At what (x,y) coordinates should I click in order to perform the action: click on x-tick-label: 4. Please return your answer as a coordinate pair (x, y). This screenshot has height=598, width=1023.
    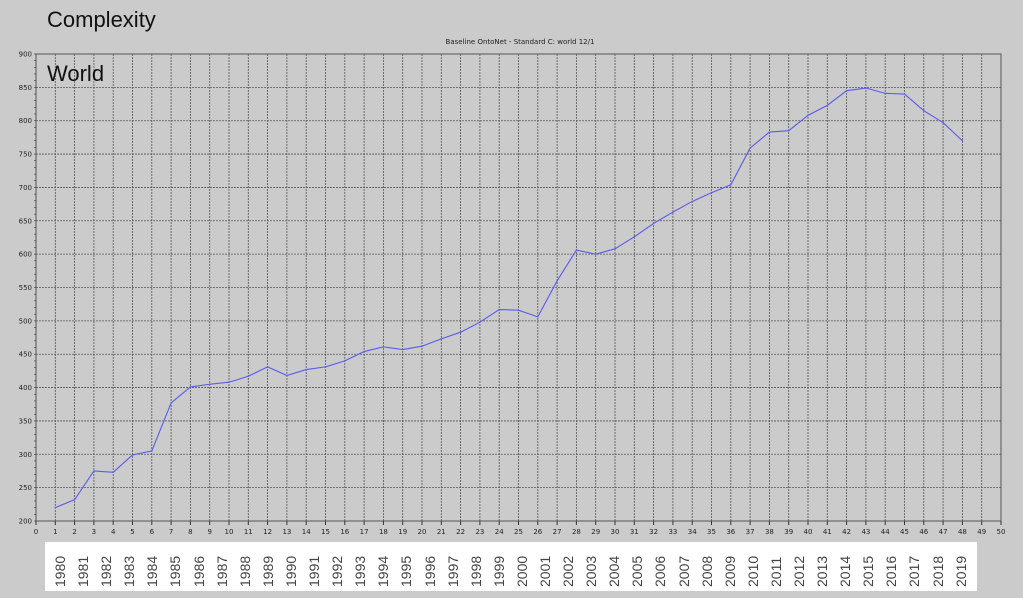
    Looking at the image, I should click on (113, 532).